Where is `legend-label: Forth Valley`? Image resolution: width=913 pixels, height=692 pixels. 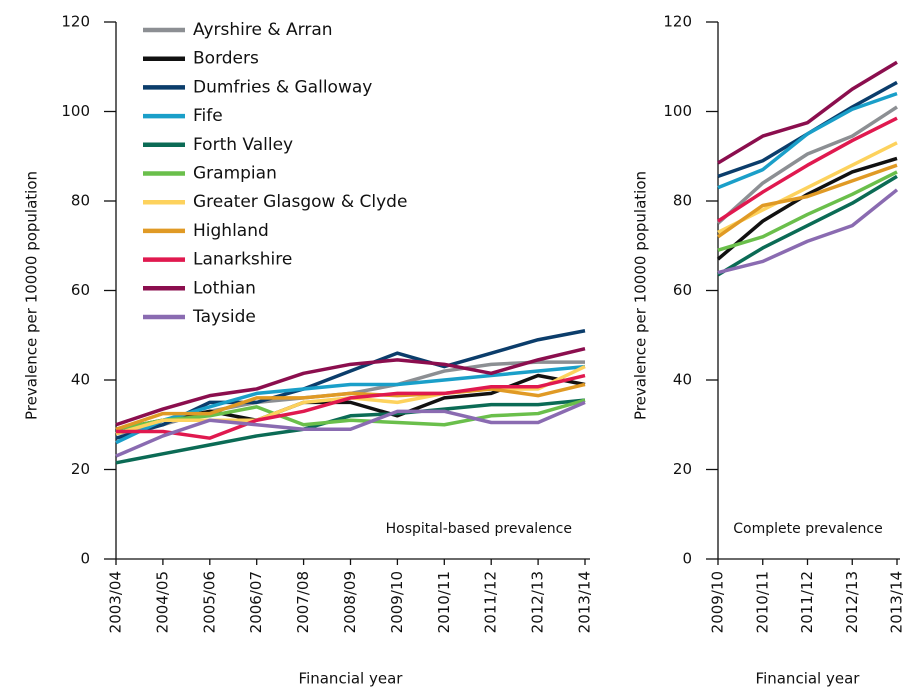
legend-label: Forth Valley is located at coordinates (243, 145).